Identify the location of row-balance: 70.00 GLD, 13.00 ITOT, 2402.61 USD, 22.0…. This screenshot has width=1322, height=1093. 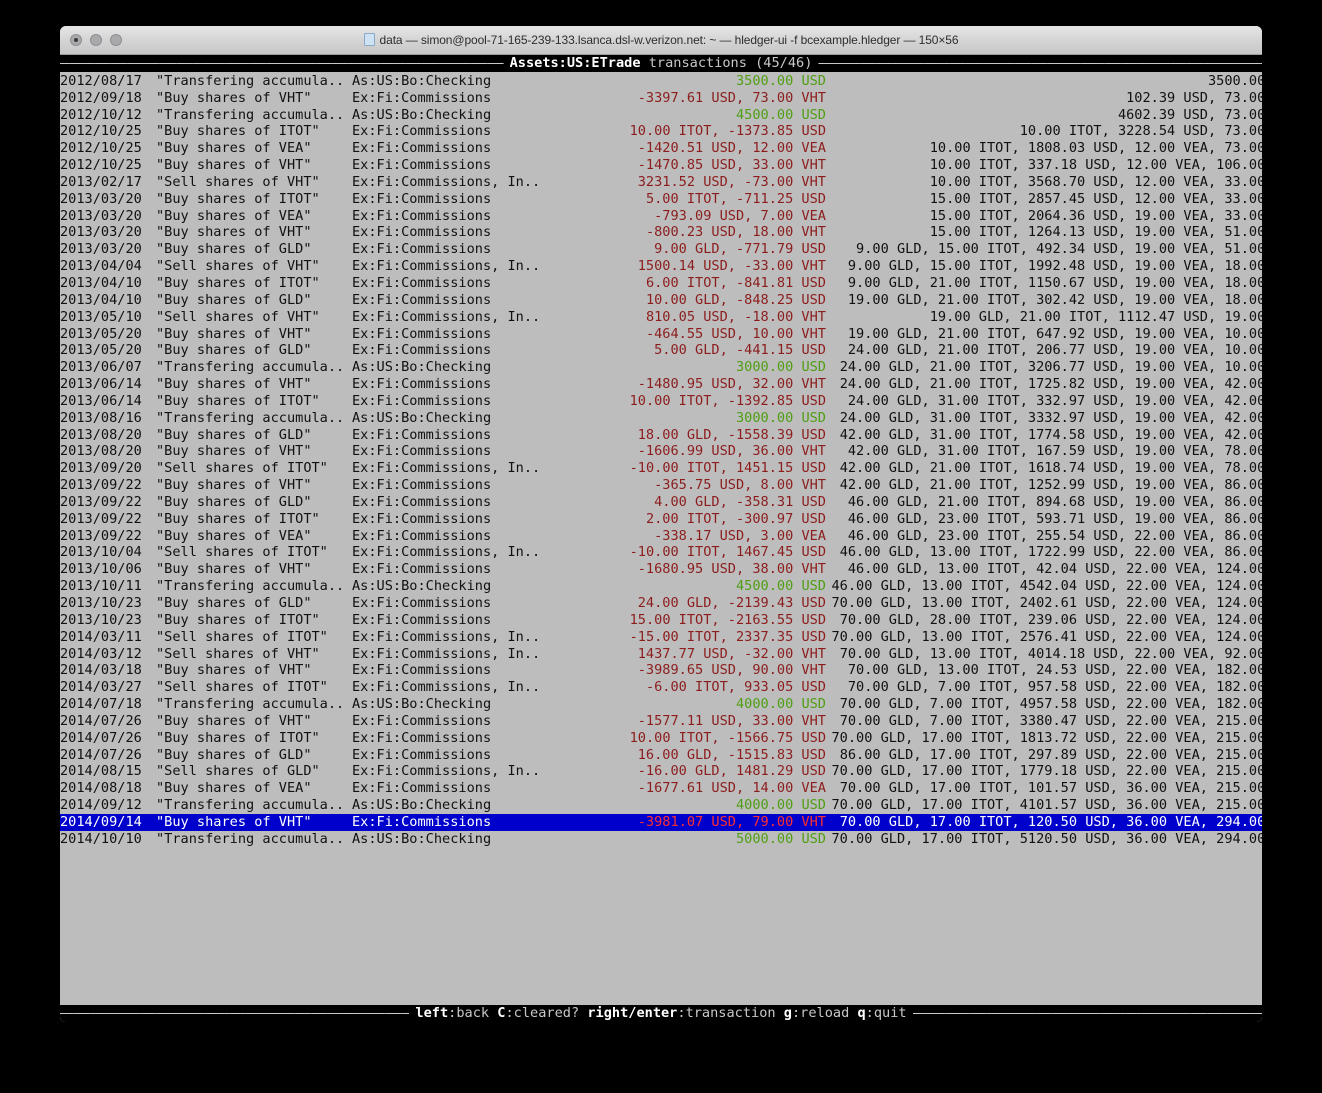
(1047, 603).